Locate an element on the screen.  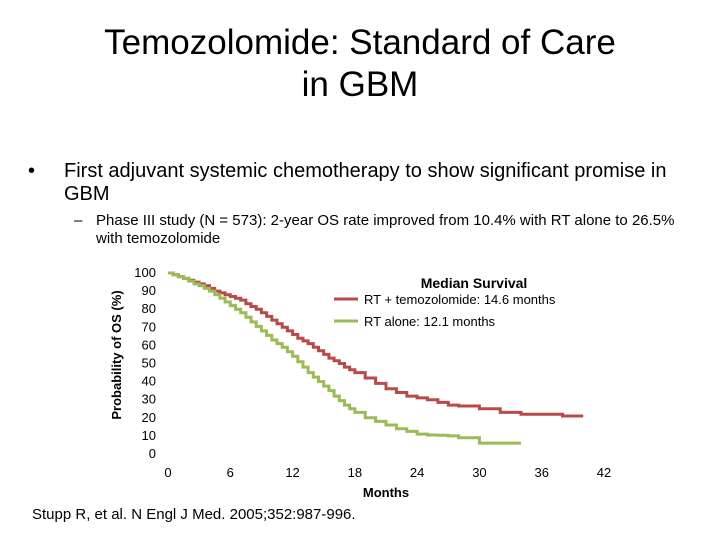
legend-entry: RT alone: 12.1 months is located at coordinates (430, 321).